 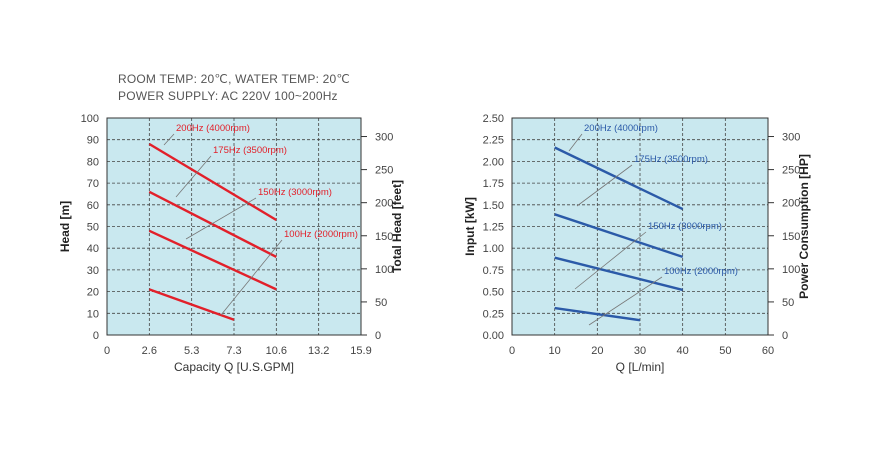 What do you see at coordinates (93, 271) in the screenshot?
I see `y-tick-label: 30` at bounding box center [93, 271].